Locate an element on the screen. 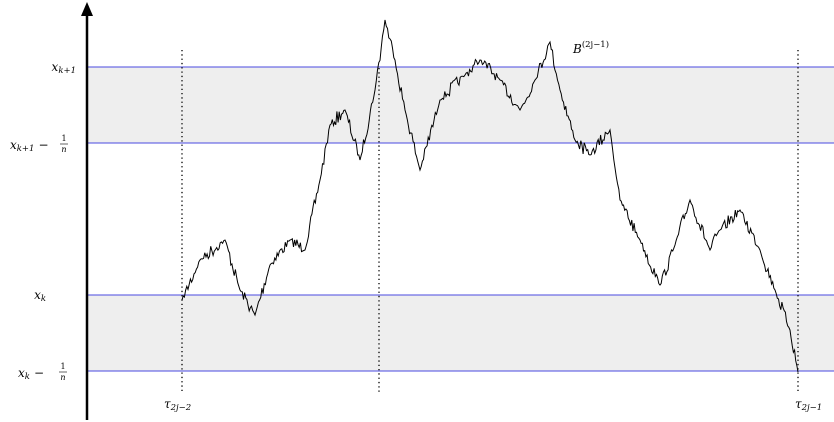 The image size is (834, 422). level-label: xk+1− 1 n is located at coordinates (39, 144).